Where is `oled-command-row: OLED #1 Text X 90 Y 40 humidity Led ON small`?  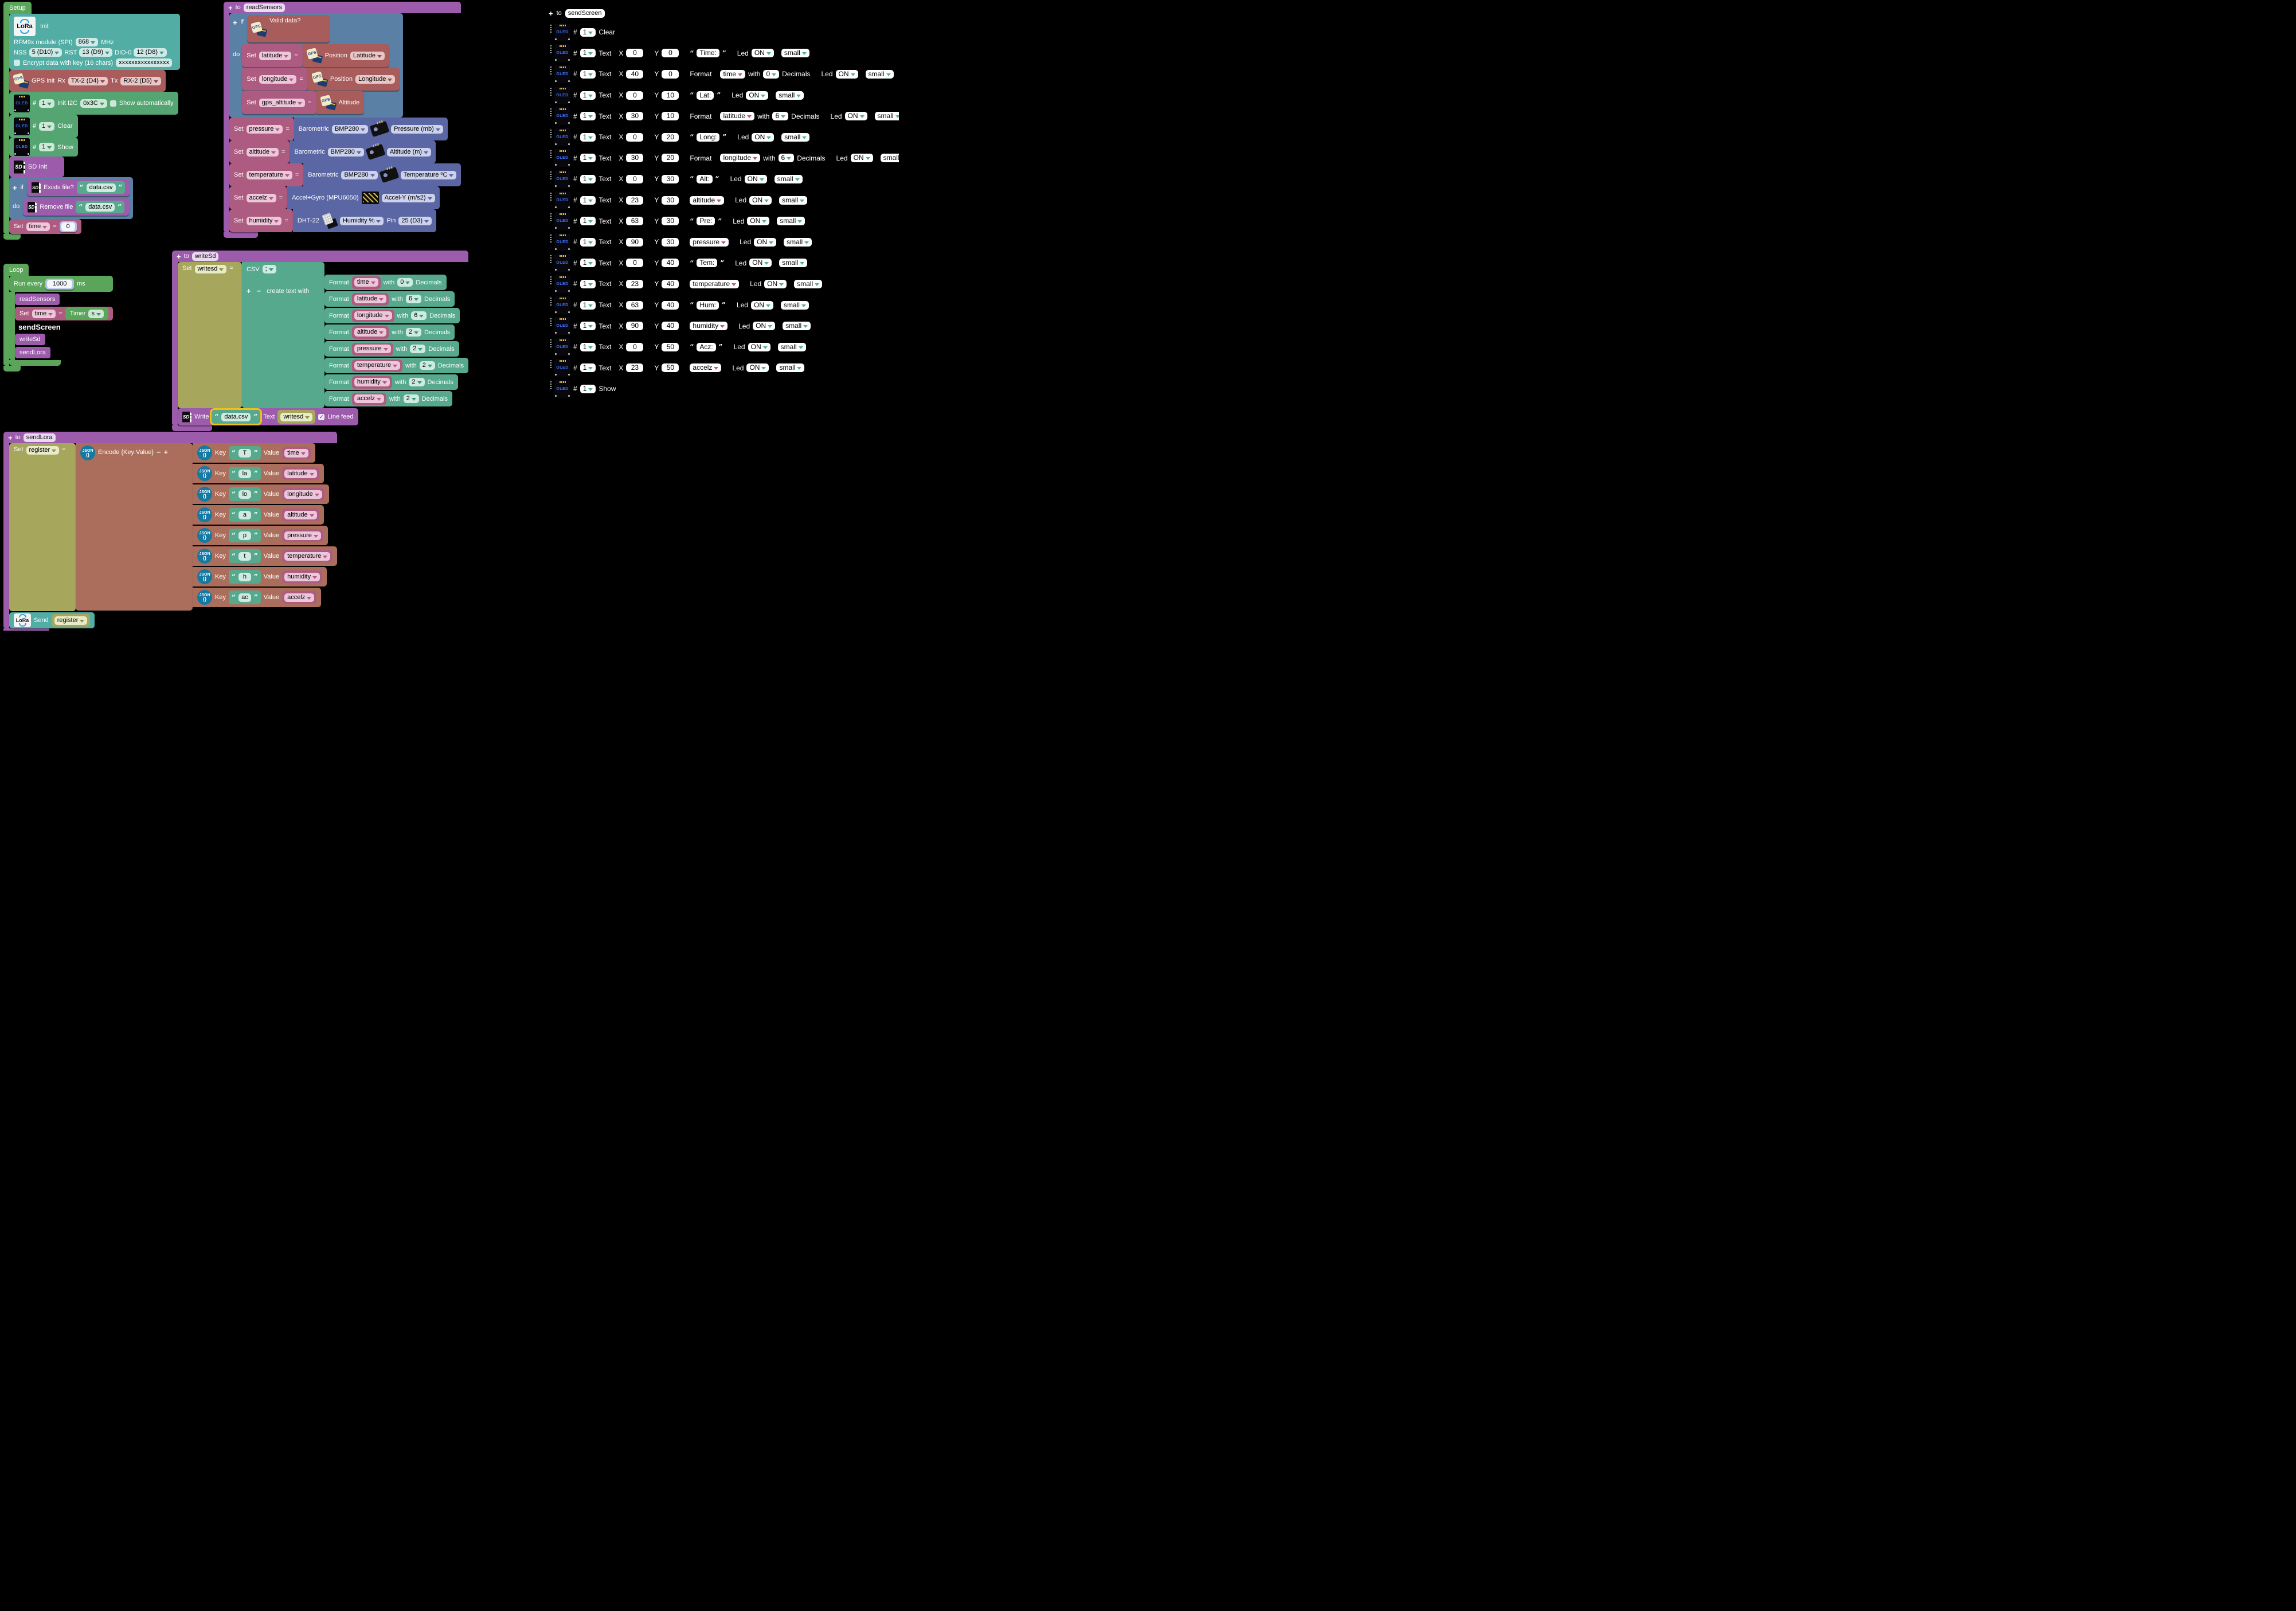
oled-command-row: OLED #1 Text X 90 Y 40 humidity Led ON small is located at coordinates (680, 326).